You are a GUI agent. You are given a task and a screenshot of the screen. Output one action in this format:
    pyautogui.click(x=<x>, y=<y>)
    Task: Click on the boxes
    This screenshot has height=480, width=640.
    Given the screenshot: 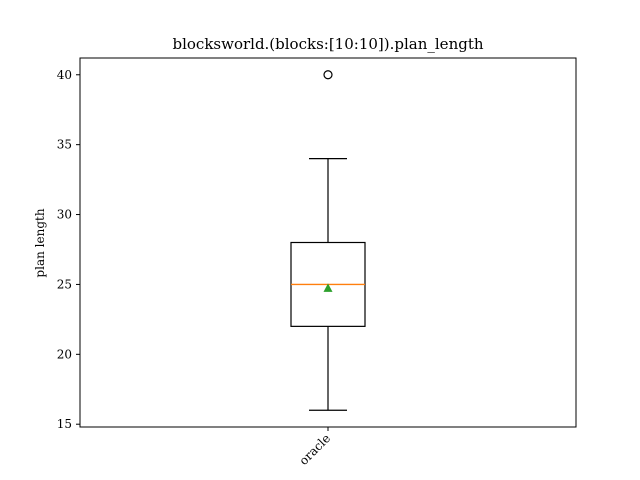 What is the action you would take?
    pyautogui.click(x=328, y=240)
    